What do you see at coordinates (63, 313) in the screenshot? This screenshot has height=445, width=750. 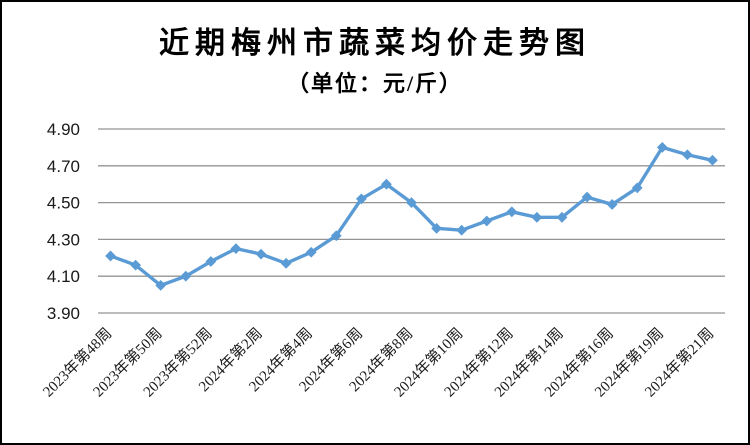 I see `y-axis-tick-label: 3.90` at bounding box center [63, 313].